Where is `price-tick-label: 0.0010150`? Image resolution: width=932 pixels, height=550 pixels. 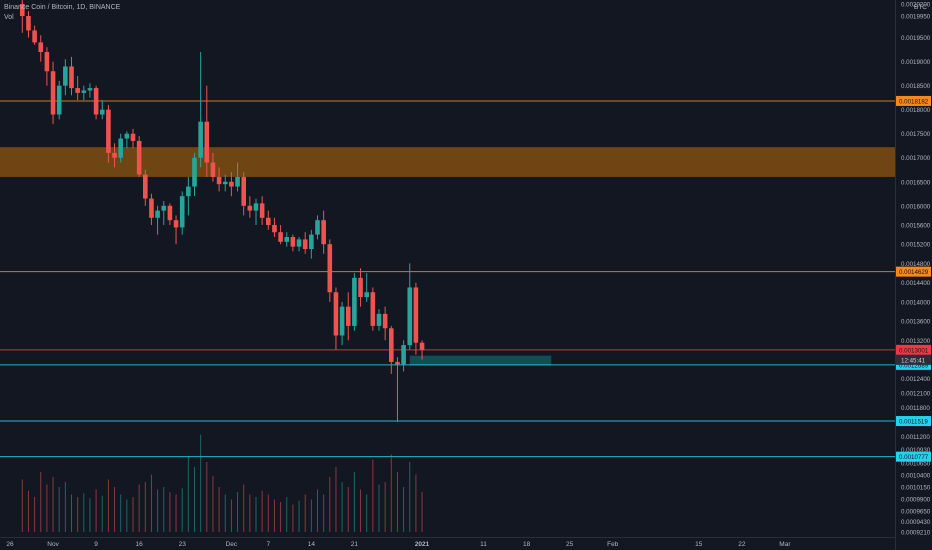
price-tick-label: 0.0010150 is located at coordinates (916, 487).